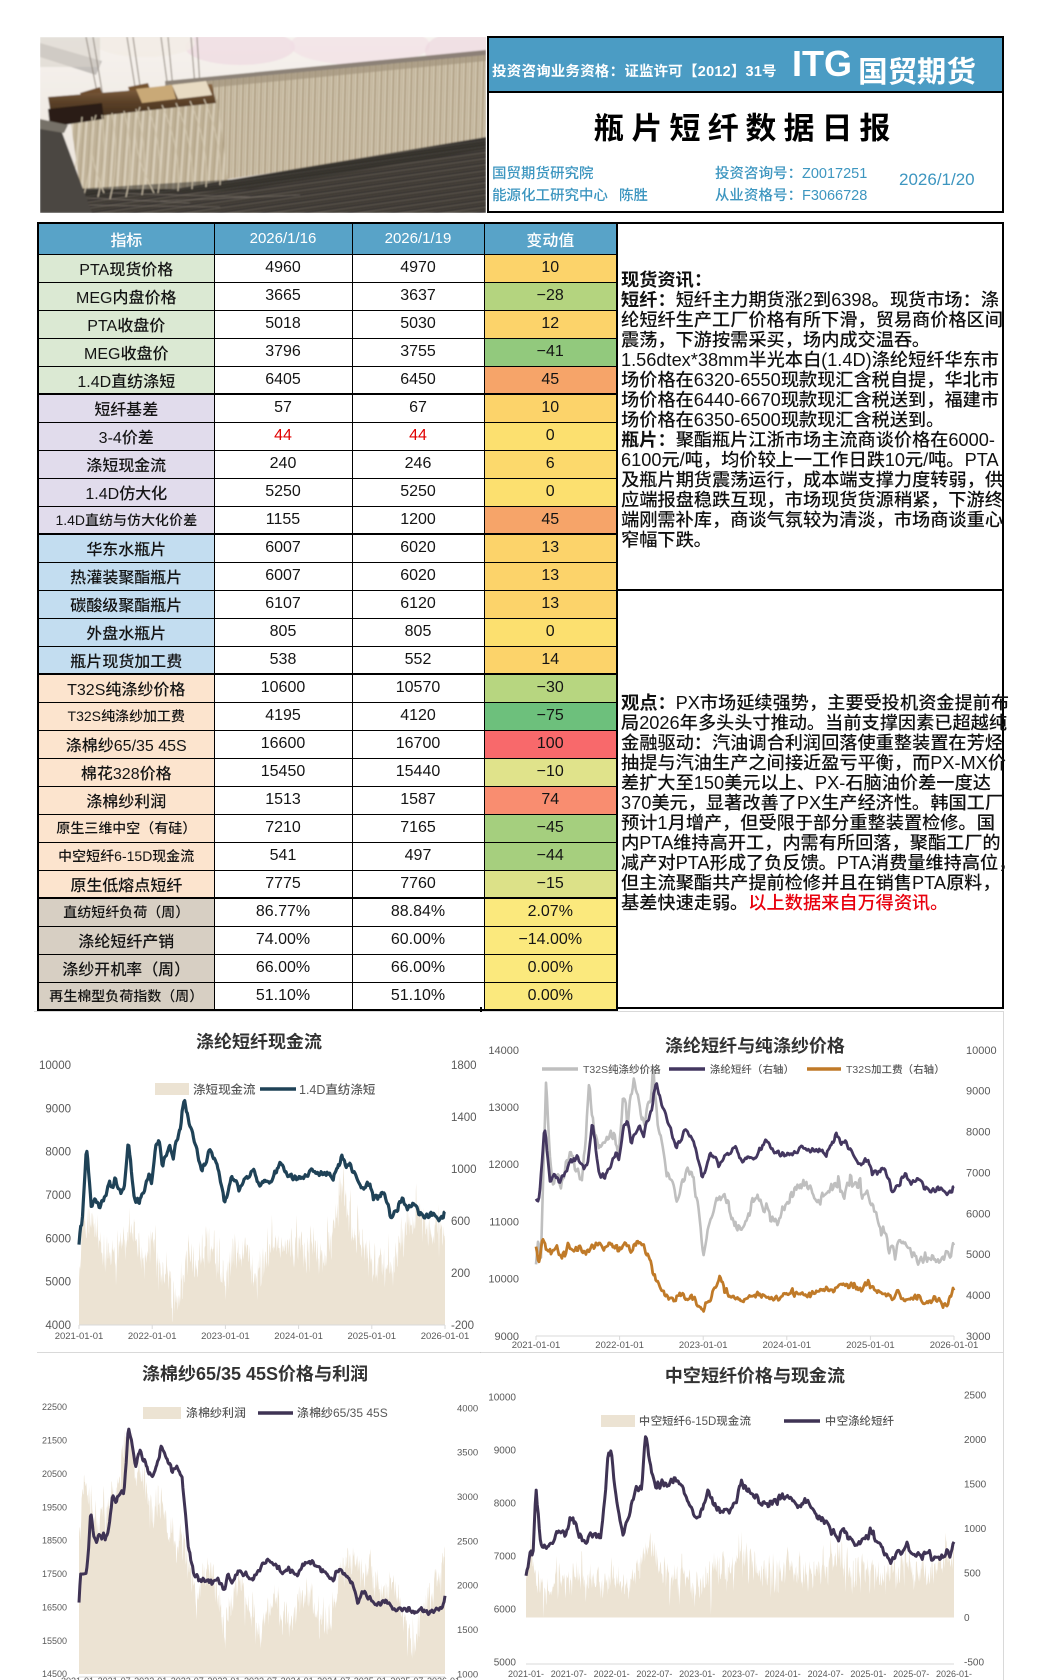 The height and width of the screenshot is (1680, 1041). Describe the element at coordinates (216, 1413) in the screenshot. I see `svg-text: 涤棉纱利润` at that location.